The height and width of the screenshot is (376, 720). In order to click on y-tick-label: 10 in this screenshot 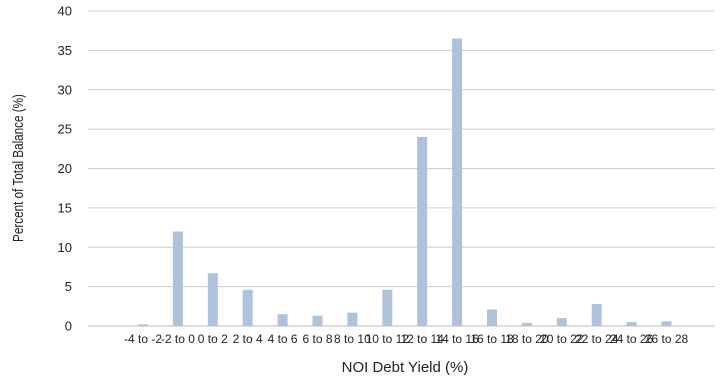, I will do `click(65, 247)`.